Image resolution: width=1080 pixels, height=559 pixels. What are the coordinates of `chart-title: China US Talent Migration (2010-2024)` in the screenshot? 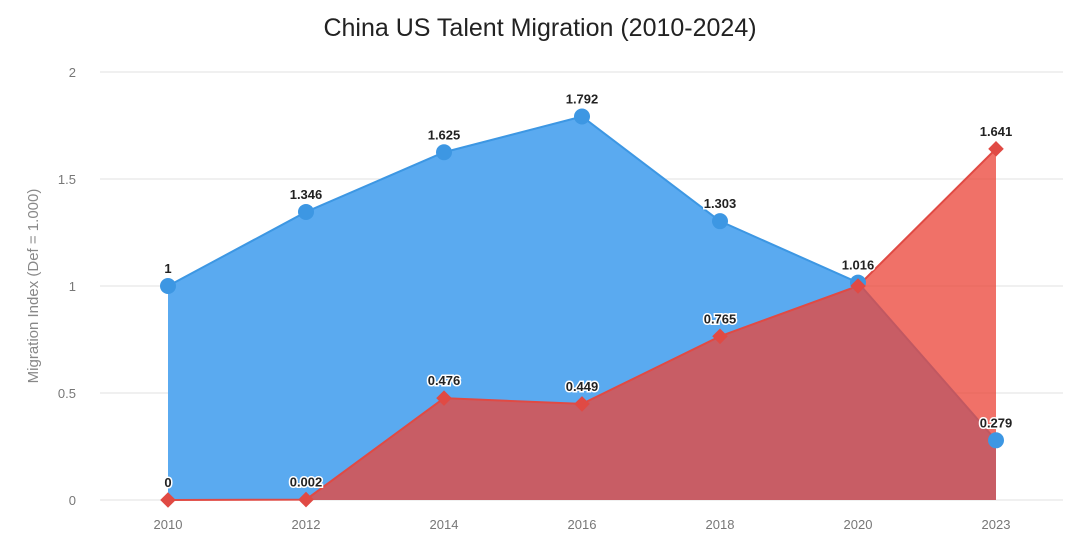 It's located at (539, 28).